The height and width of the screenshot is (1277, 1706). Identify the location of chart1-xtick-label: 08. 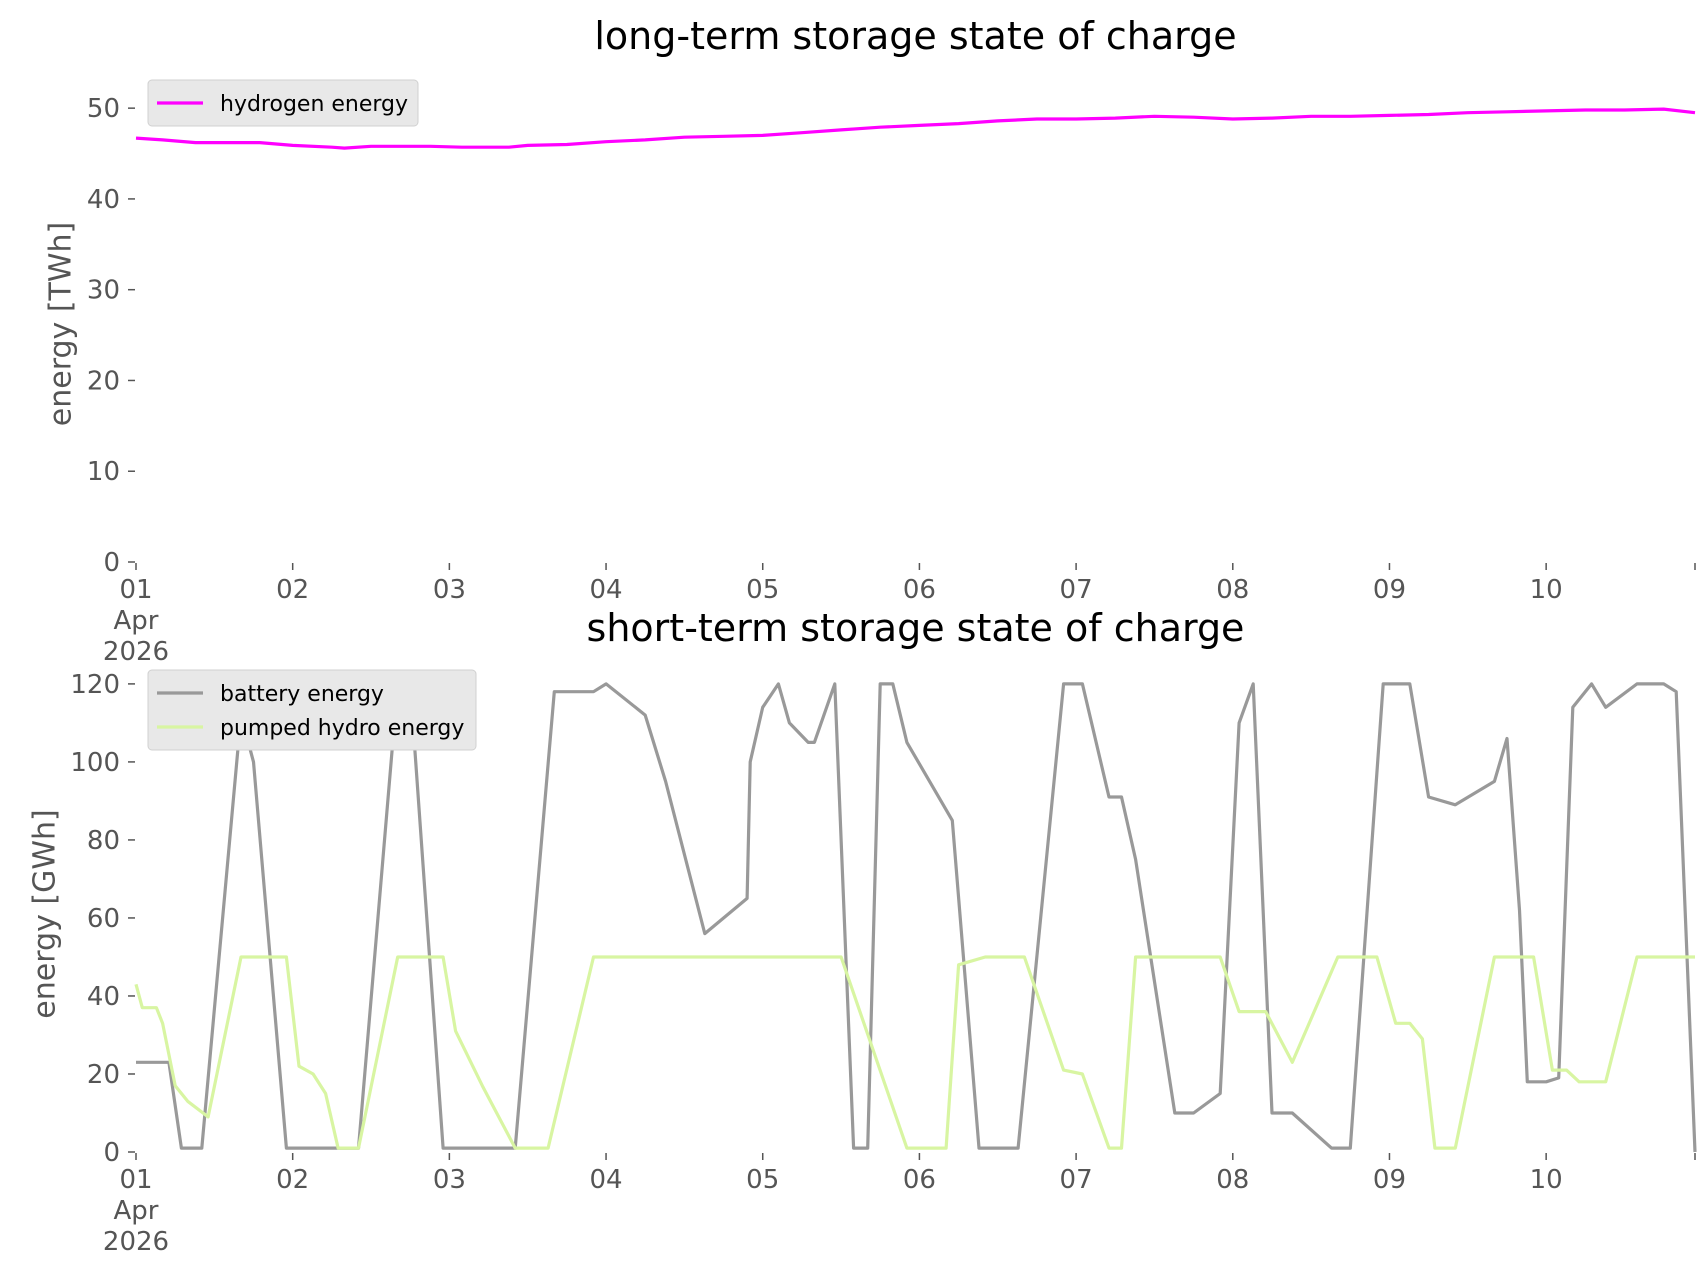
(1232, 1180).